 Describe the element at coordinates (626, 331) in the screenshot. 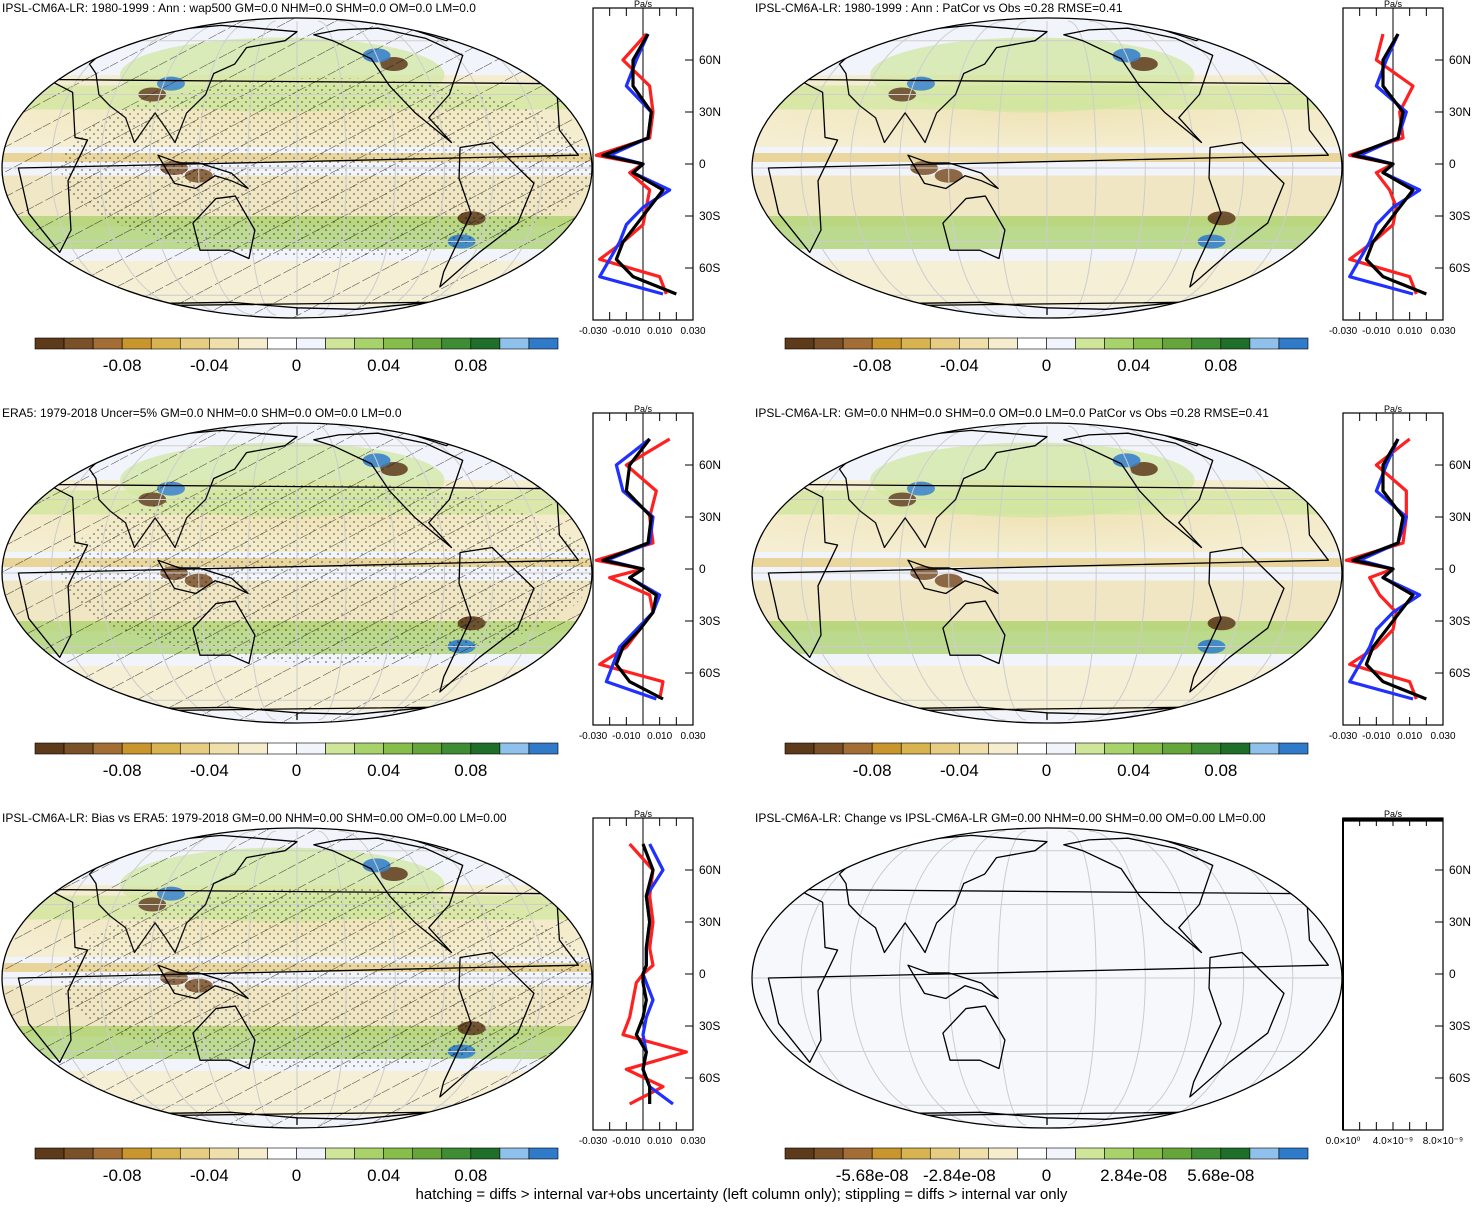

I see `profile-x-tick-label: -0.010` at that location.